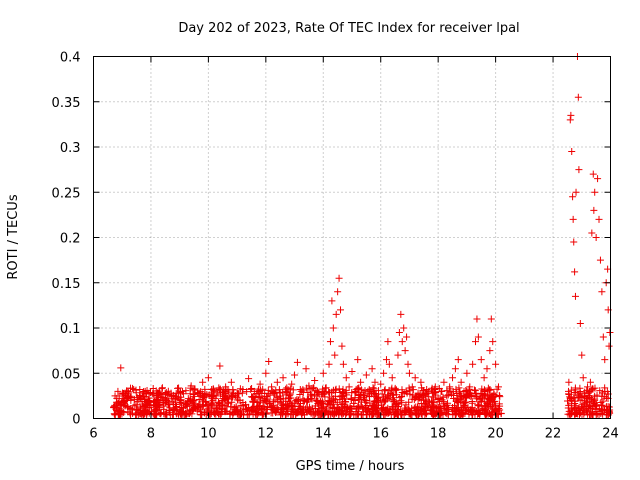 This screenshot has height=480, width=640. Describe the element at coordinates (70, 148) in the screenshot. I see `y-tick-label: 0.3` at that location.